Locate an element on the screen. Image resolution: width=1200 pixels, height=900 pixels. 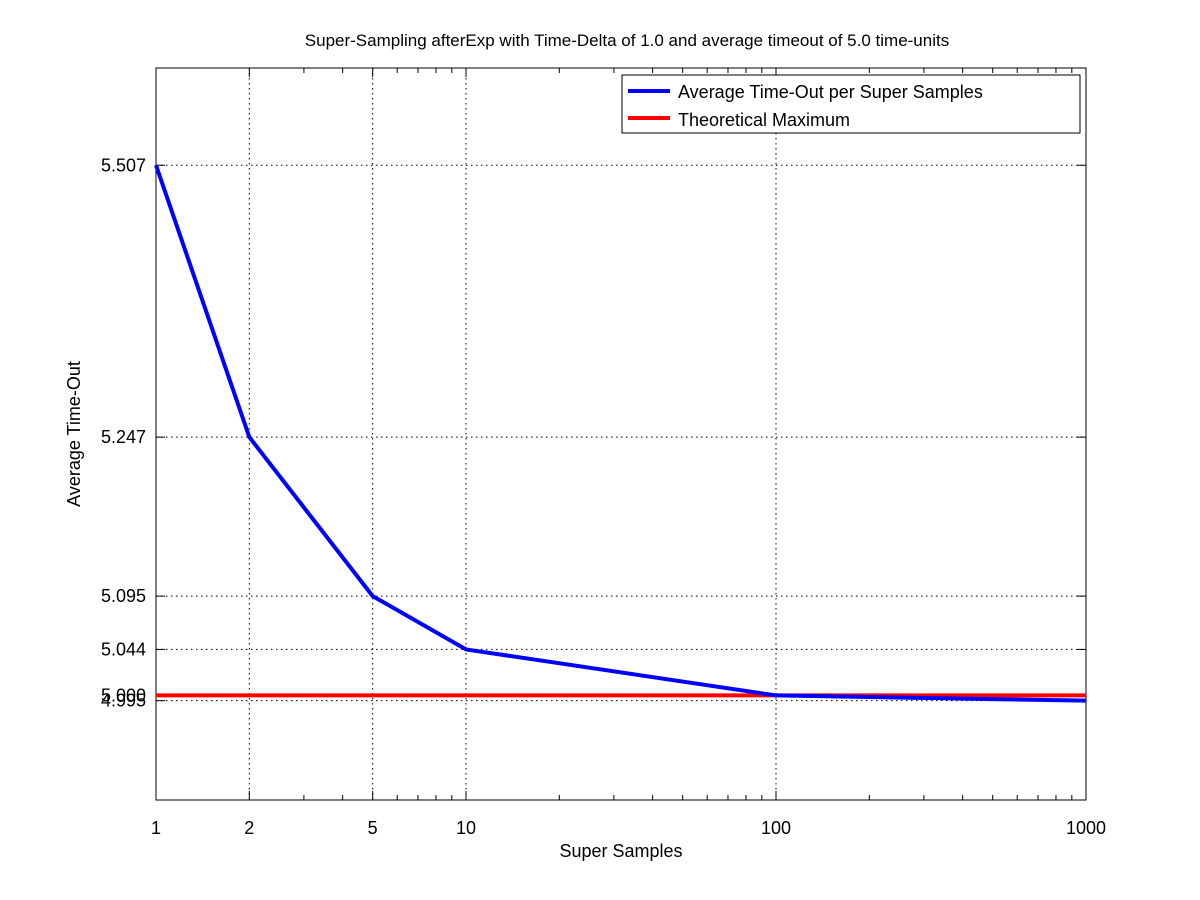
legend-label-theoretical: Theoretical Maximum is located at coordinates (764, 120).